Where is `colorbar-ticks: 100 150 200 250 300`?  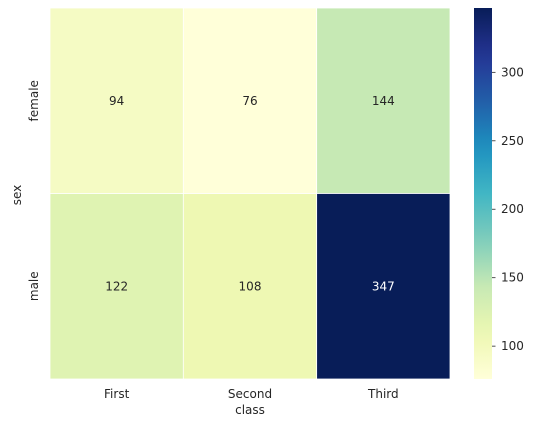
colorbar-ticks: 100 150 200 250 300 is located at coordinates (508, 209).